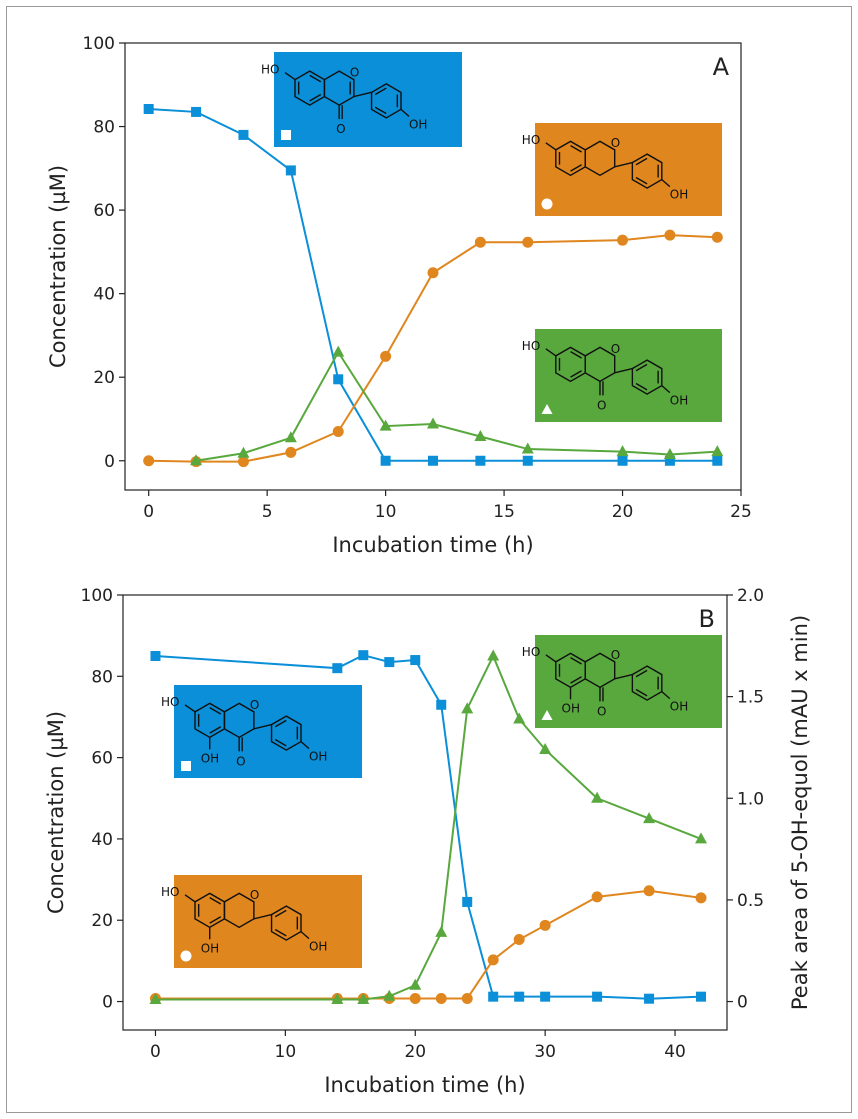 Image resolution: width=858 pixels, height=1119 pixels. Describe the element at coordinates (666, 695) in the screenshot. I see `panel-b-structure-green-oh-bond` at that location.